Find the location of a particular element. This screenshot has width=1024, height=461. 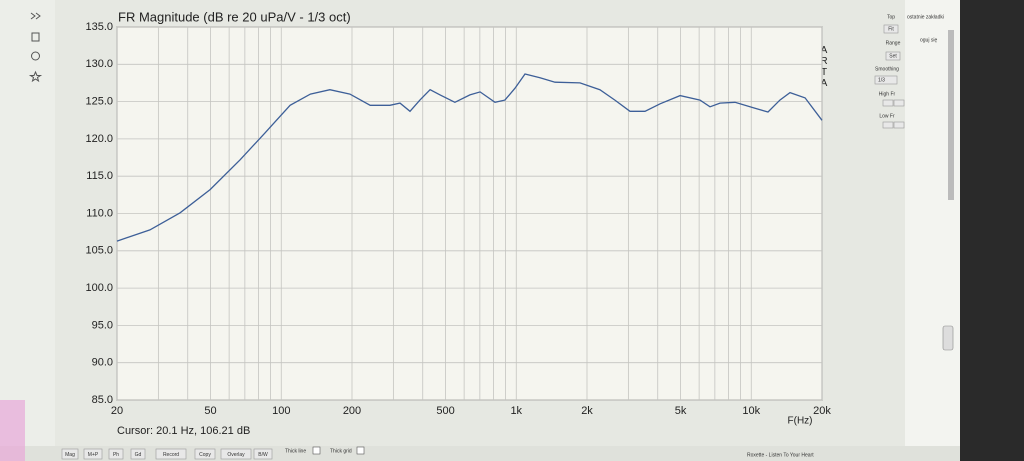

x-tick-label: 2k is located at coordinates (587, 411).